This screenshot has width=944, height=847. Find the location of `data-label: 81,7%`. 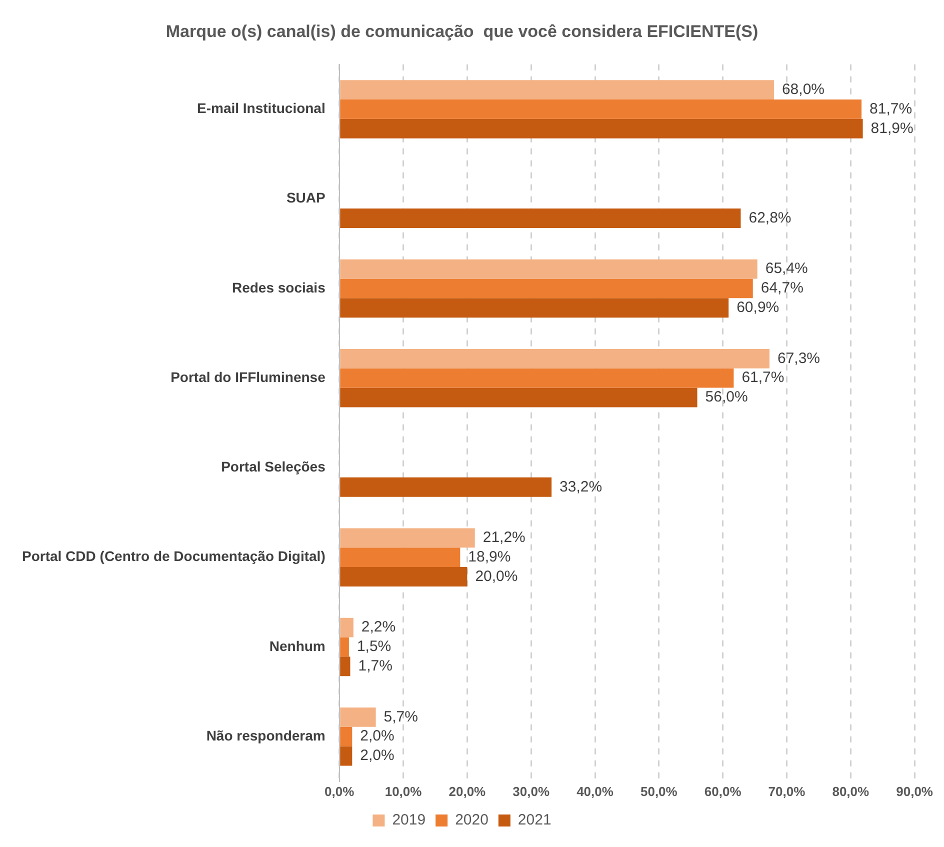

data-label: 81,7% is located at coordinates (891, 109).